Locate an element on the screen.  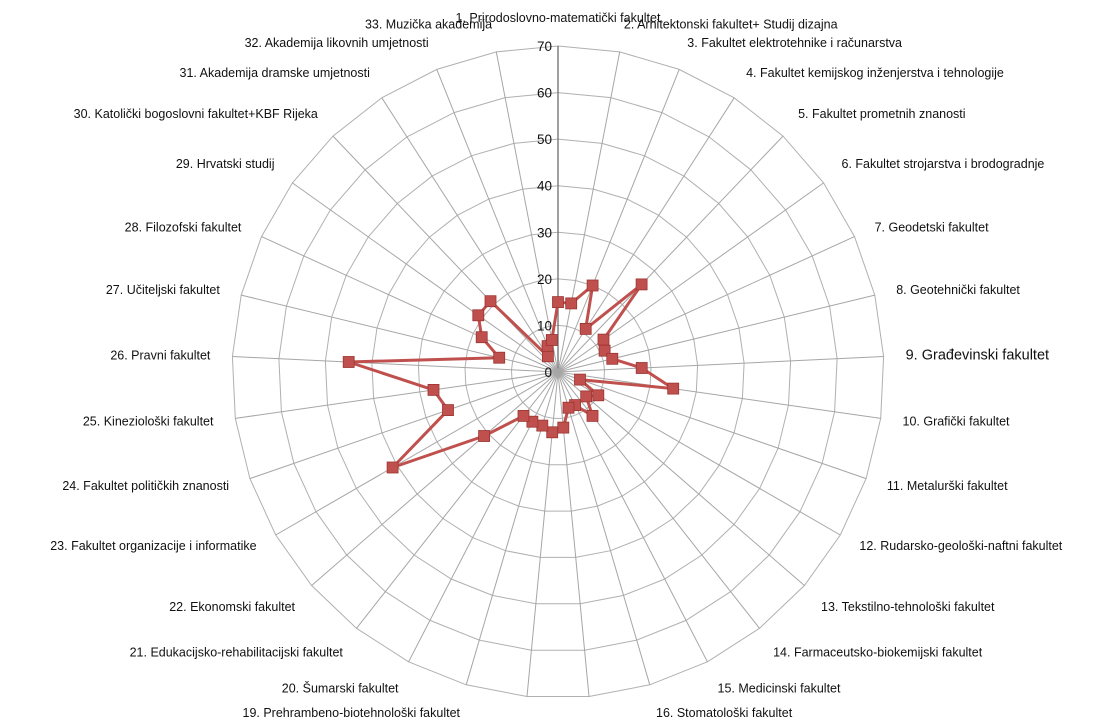
data-point-marker: 10. Grafički fakultet: 25 is located at coordinates (673, 388).